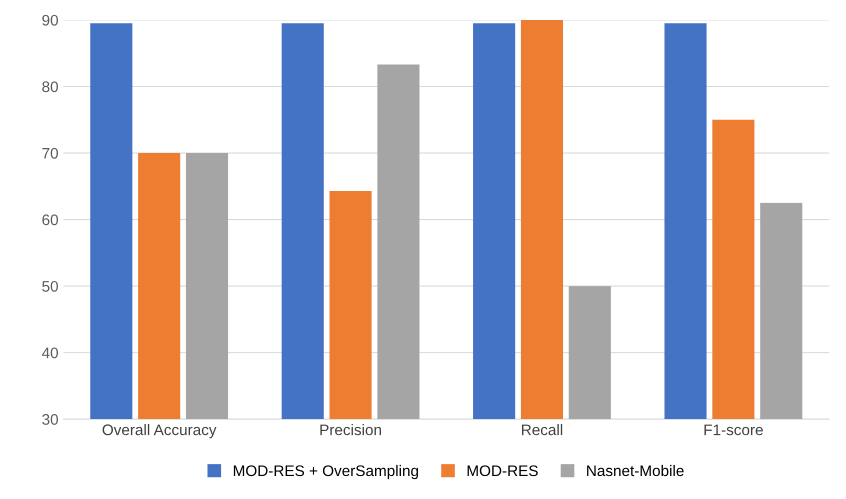 The image size is (846, 499). I want to click on y-tick-label: 30, so click(50, 419).